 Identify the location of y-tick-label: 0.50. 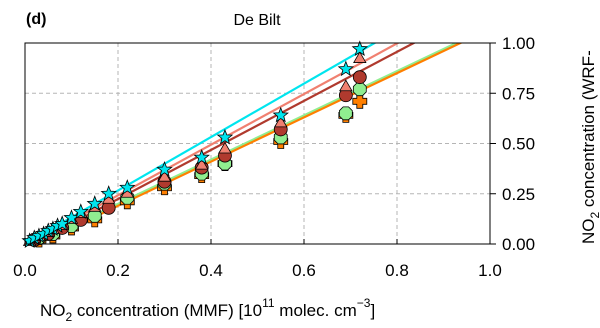
(518, 144).